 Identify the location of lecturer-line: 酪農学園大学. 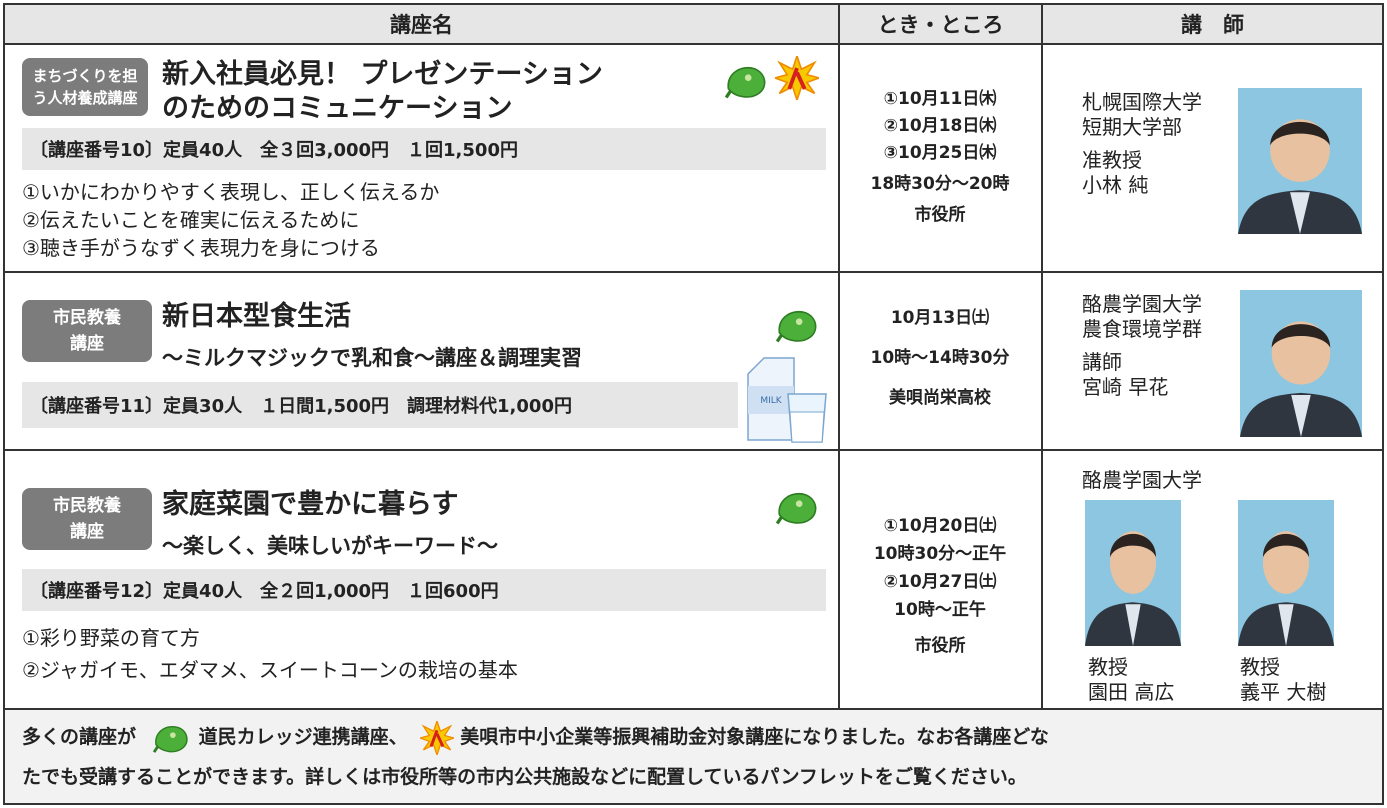
(1142, 304).